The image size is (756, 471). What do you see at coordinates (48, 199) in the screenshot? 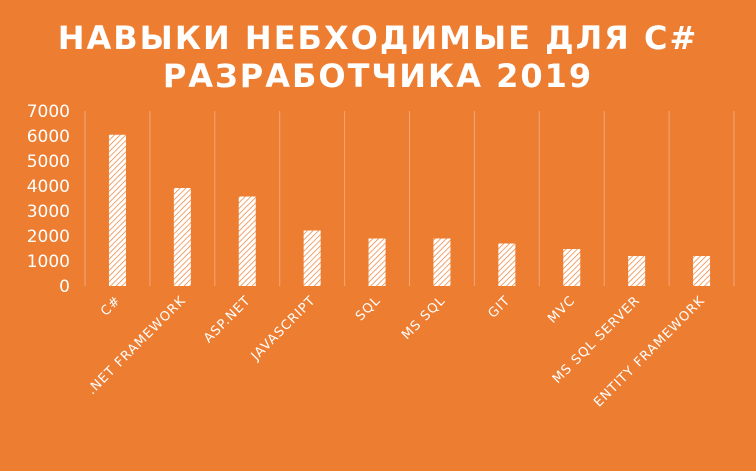
I see `y-axis: 0 1000 2000 3000 4000 5000 6000 7000` at bounding box center [48, 199].